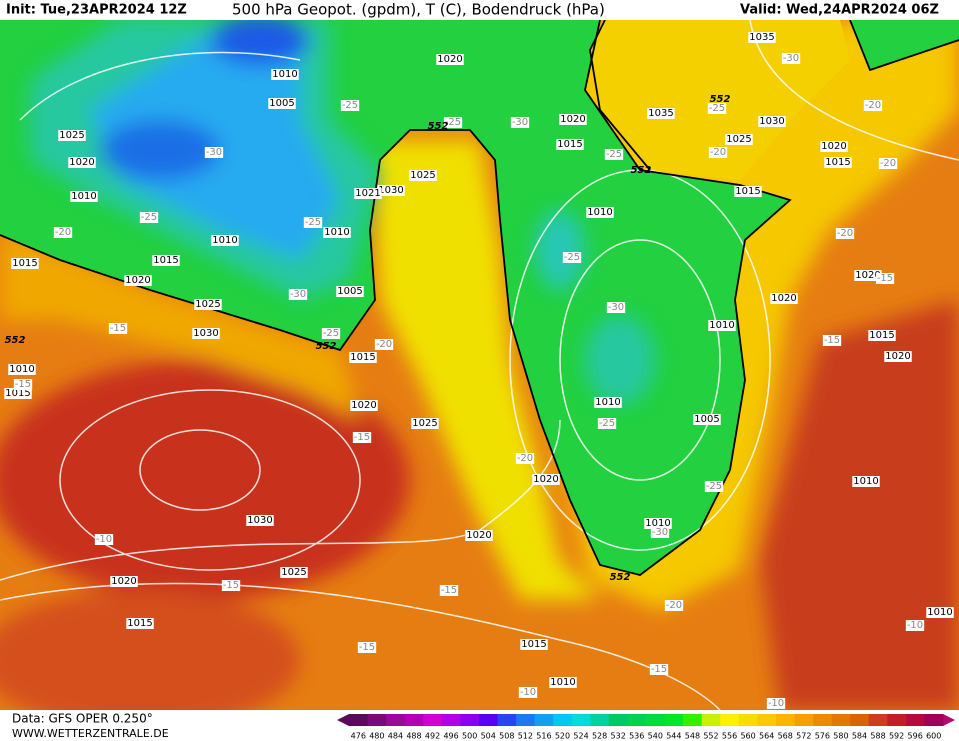  Describe the element at coordinates (840, 736) in the screenshot. I see `legend-label: 580` at that location.